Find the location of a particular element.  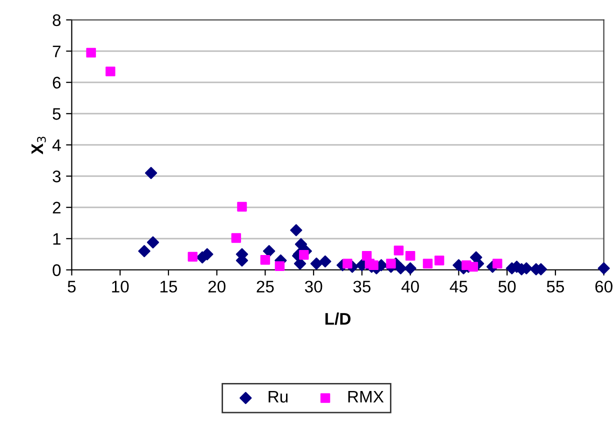

x-tick-label: 25 is located at coordinates (265, 286).